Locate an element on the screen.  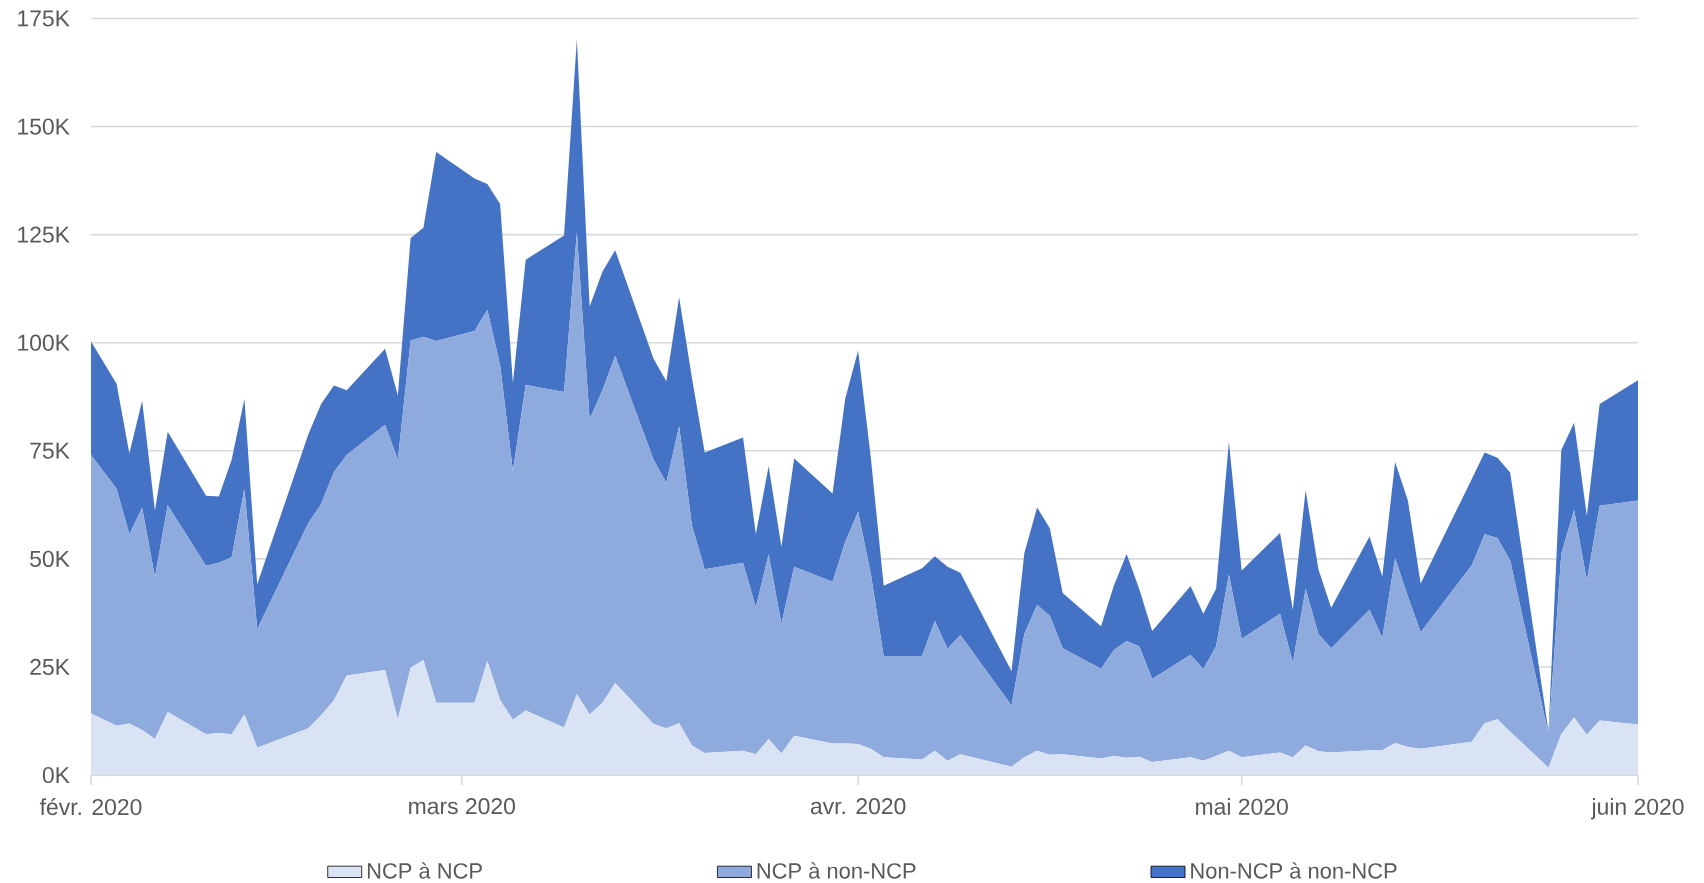
x-tick-label: févr. 2020 is located at coordinates (90, 807).